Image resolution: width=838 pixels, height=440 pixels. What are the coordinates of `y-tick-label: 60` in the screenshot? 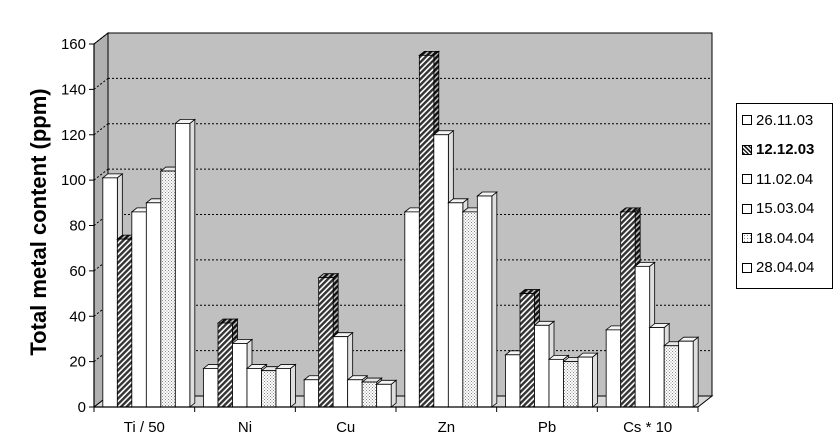 It's located at (77, 271).